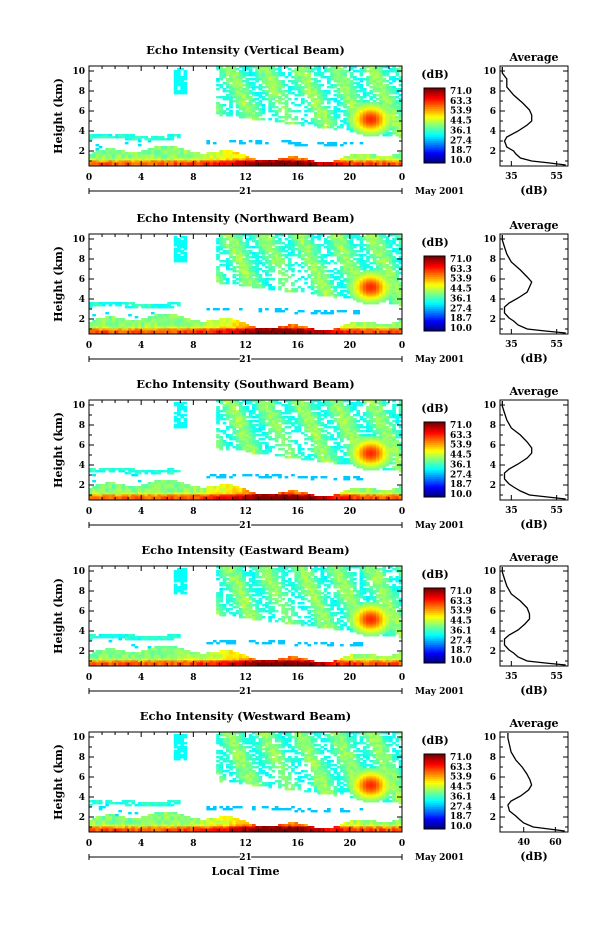  What do you see at coordinates (89, 346) in the screenshot?
I see `x-tick-label: 0` at bounding box center [89, 346].